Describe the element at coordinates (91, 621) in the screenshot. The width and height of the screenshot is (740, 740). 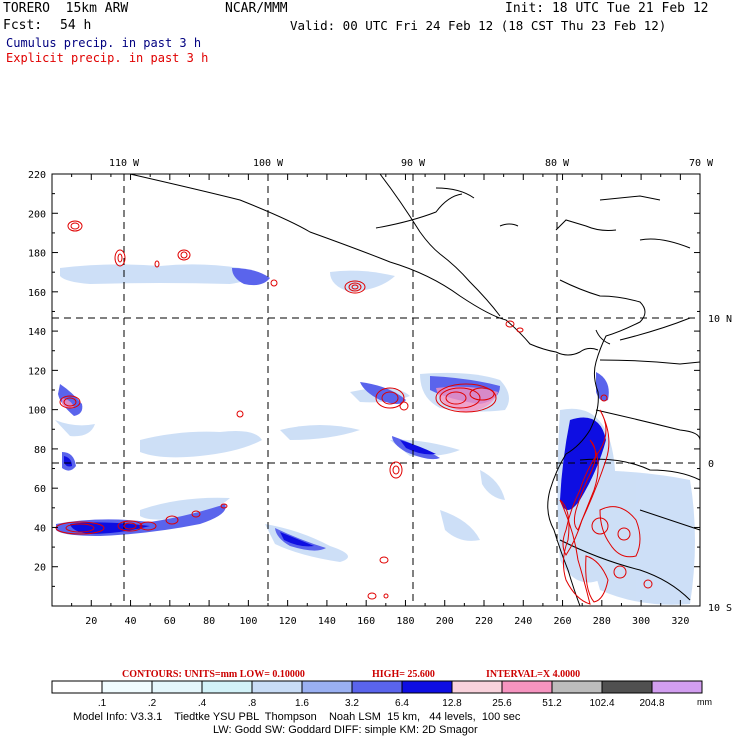
I see `x-tick-label: 20` at that location.